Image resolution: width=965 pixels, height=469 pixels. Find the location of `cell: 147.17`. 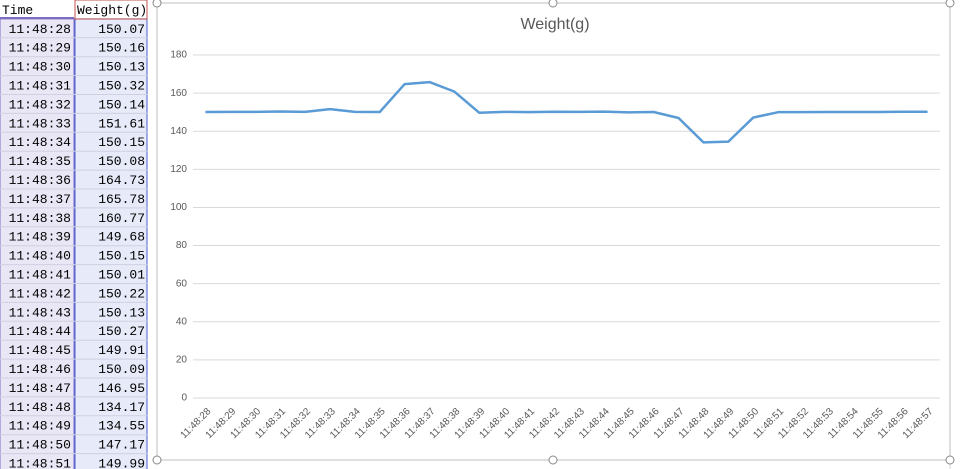

cell: 147.17 is located at coordinates (121, 445).